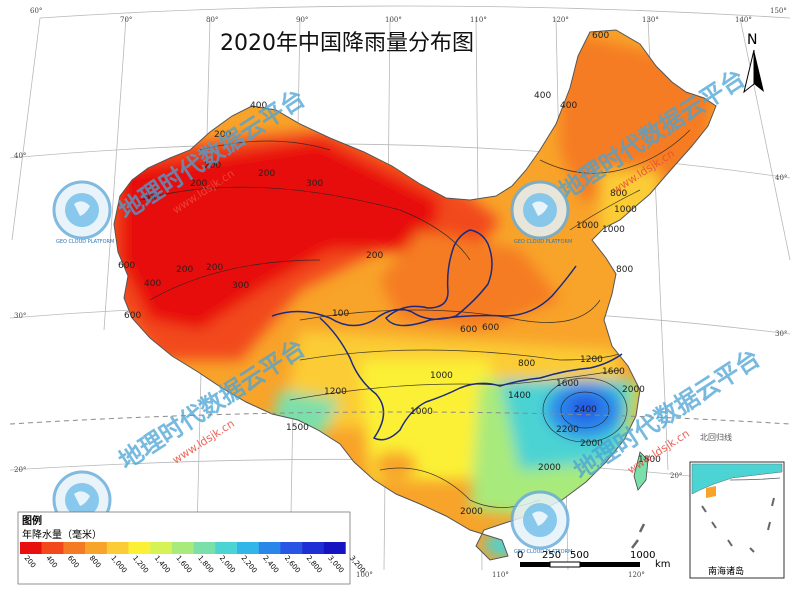 Image resolution: width=800 pixels, height=600 pixels. What do you see at coordinates (749, 71) in the screenshot?
I see `north-arrow-left` at bounding box center [749, 71].